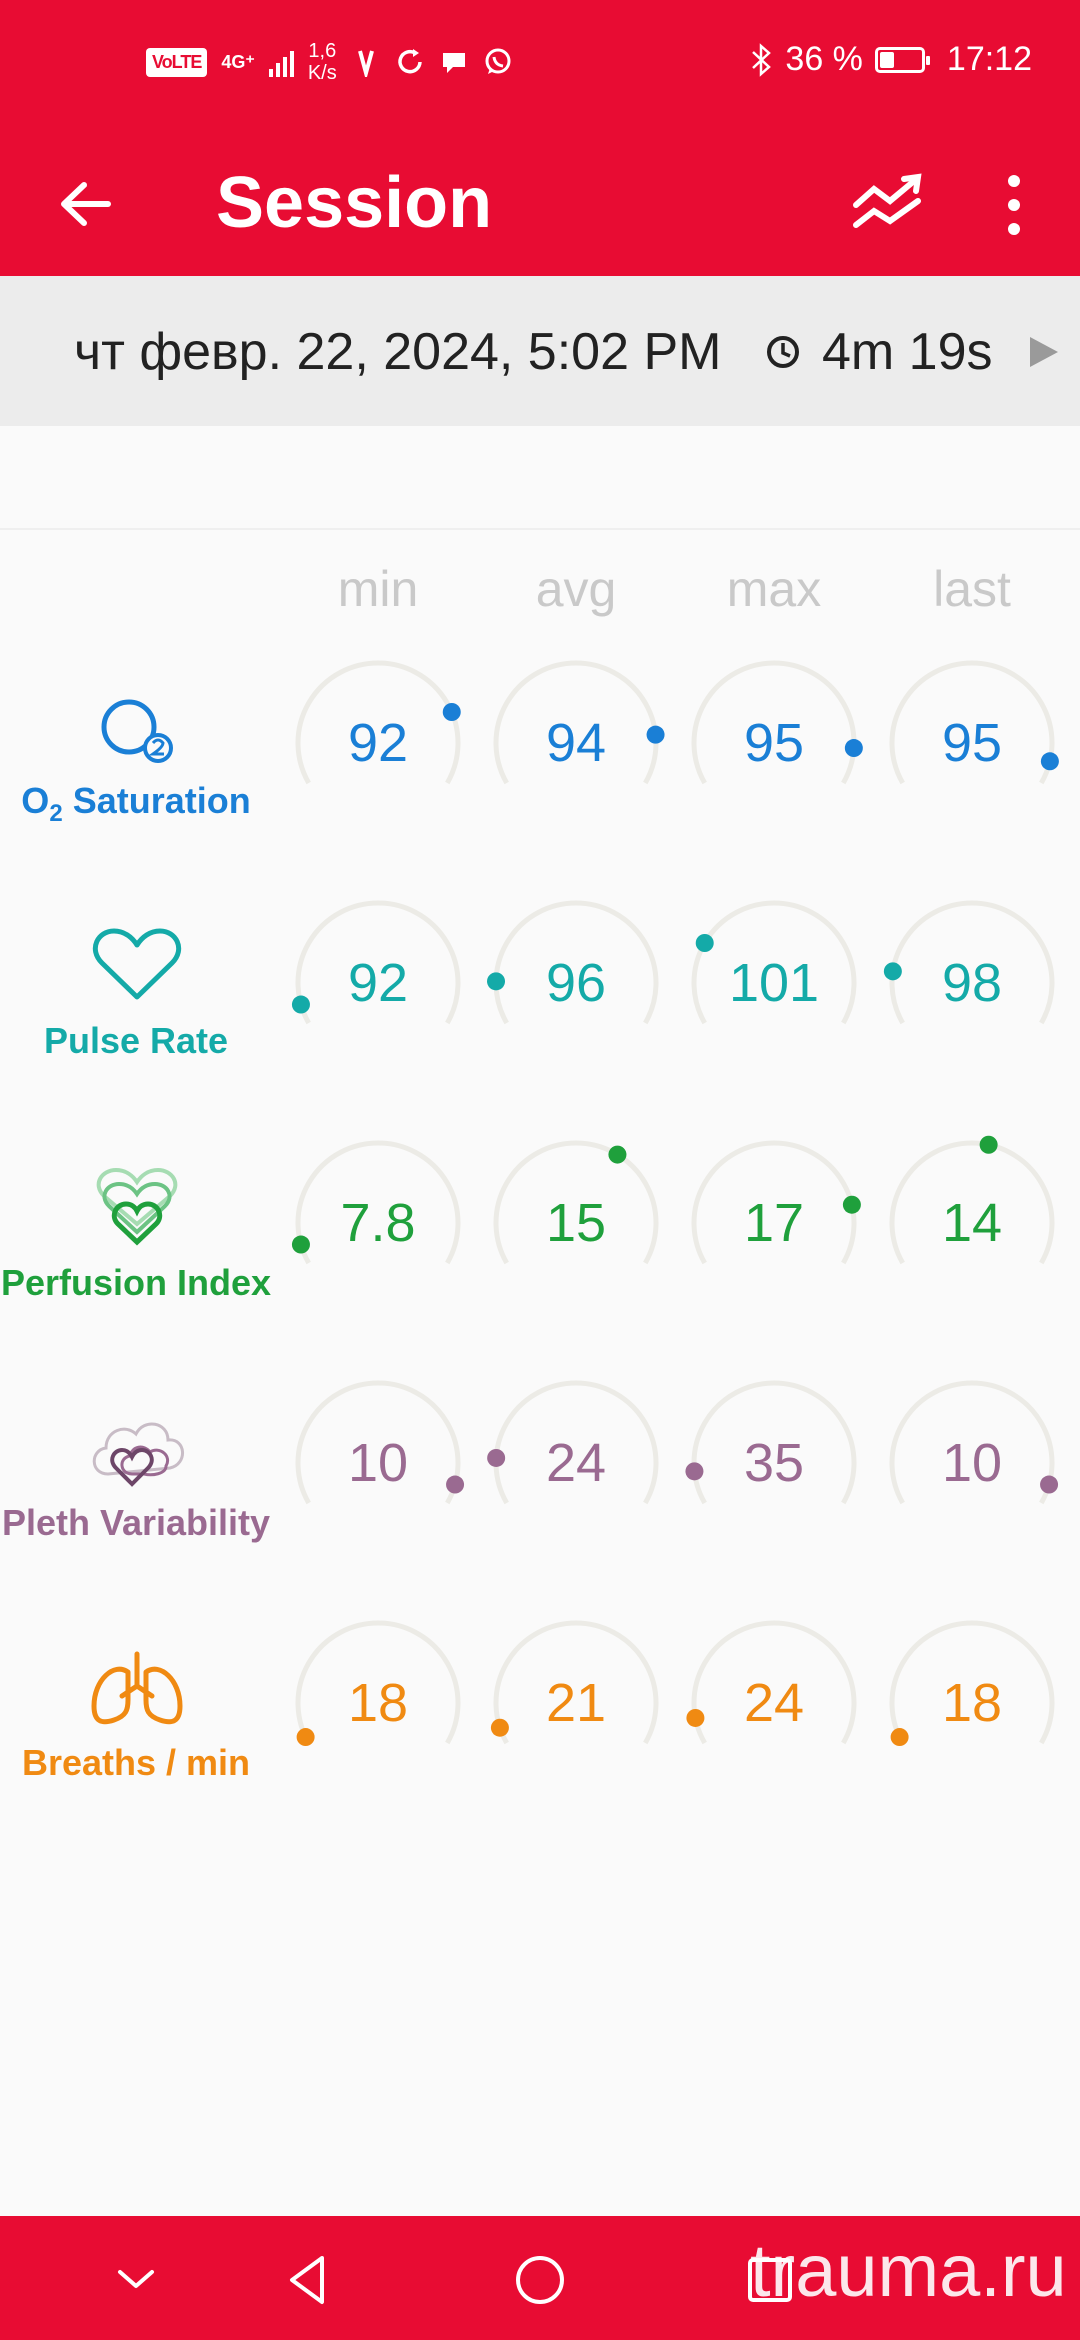 This screenshot has width=1080, height=2340. Describe the element at coordinates (138, 1454) in the screenshot. I see `pleth-icon` at that location.